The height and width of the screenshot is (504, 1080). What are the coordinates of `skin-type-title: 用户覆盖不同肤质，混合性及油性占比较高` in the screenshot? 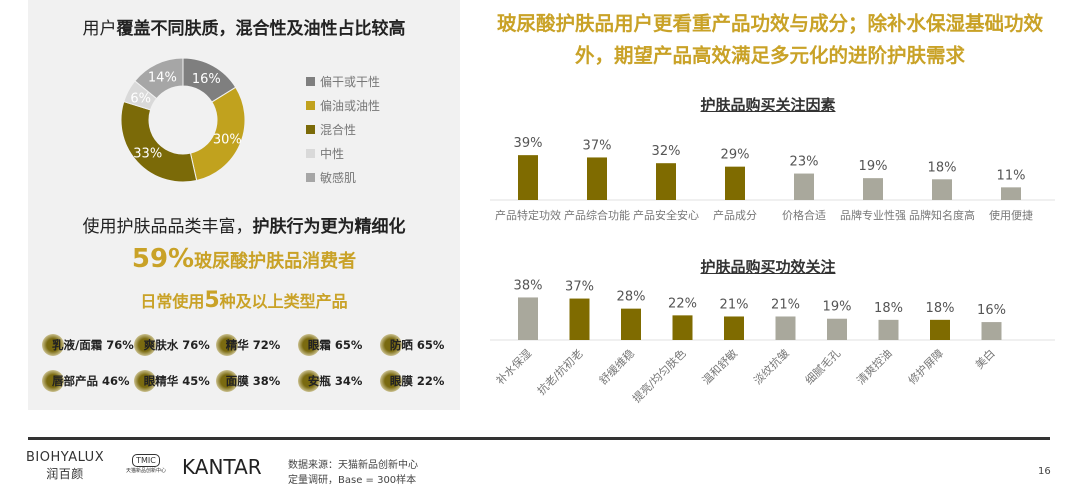 It's located at (244, 29).